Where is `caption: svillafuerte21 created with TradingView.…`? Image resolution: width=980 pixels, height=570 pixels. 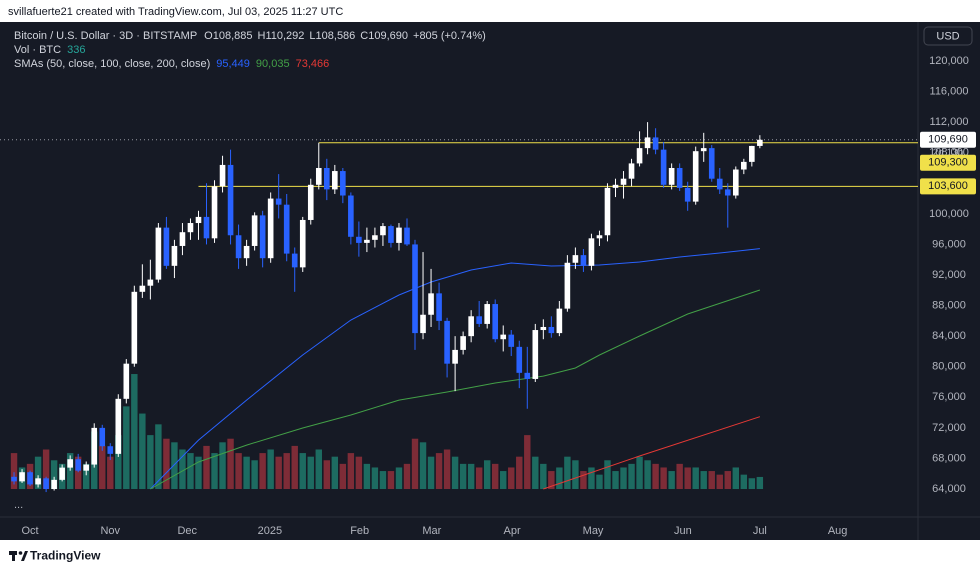
caption: svillafuerte21 created with TradingView.… is located at coordinates (175, 12).